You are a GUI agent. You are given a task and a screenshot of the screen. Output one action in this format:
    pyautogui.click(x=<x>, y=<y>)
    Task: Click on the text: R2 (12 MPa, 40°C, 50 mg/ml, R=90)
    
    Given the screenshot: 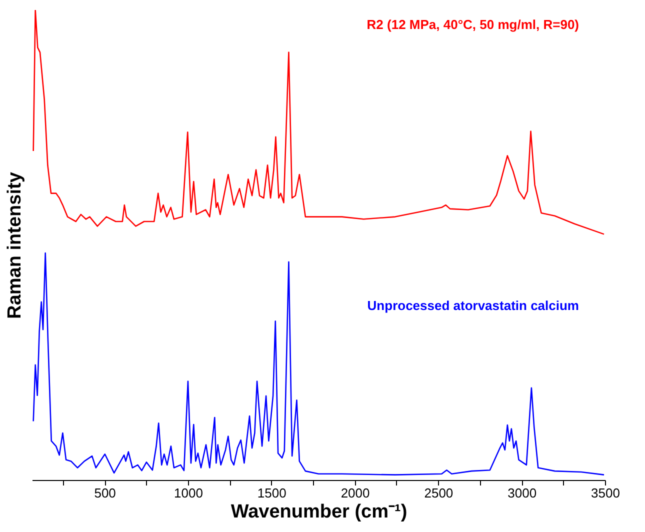 What is the action you would take?
    pyautogui.click(x=472, y=24)
    